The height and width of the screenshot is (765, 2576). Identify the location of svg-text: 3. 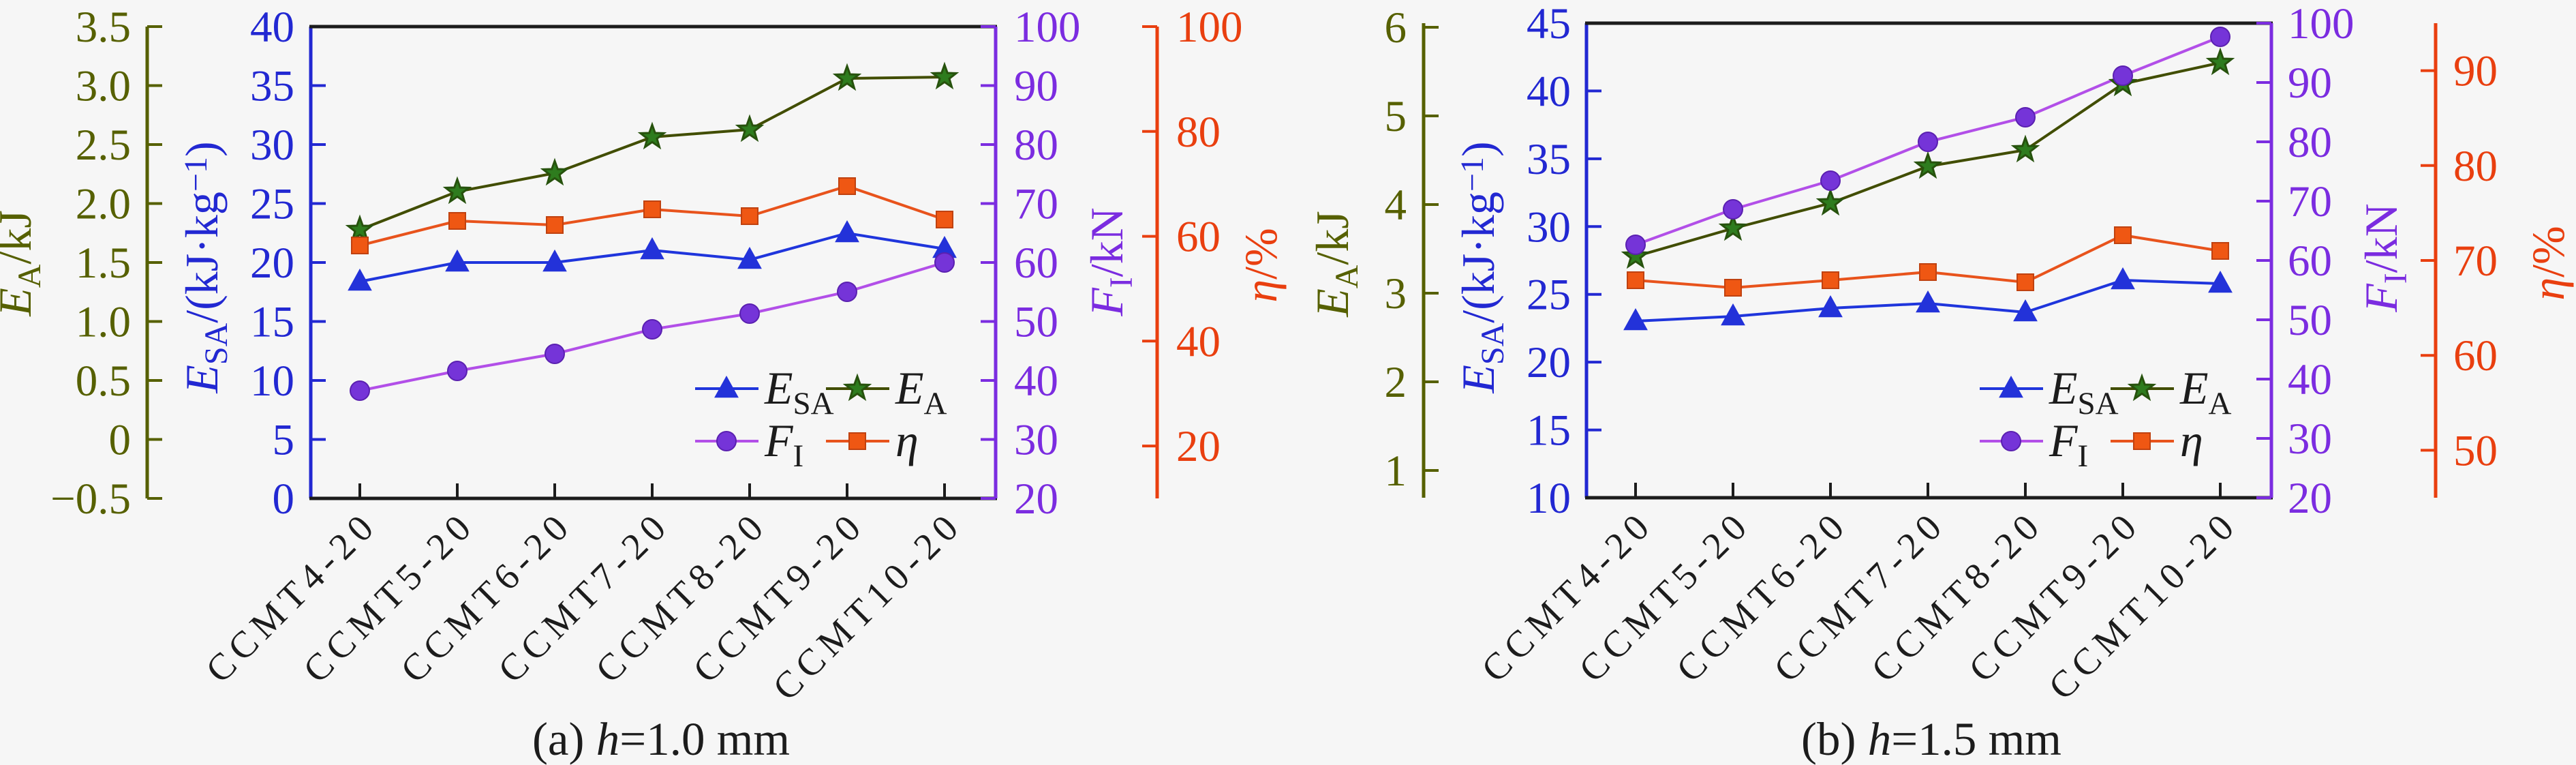
(1396, 293).